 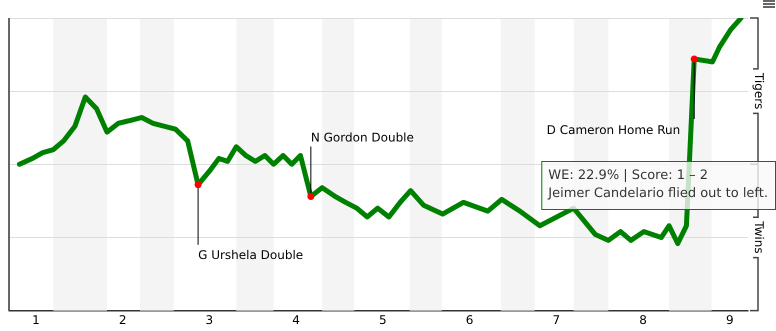 I want to click on x-tick-label: 8, so click(x=643, y=319).